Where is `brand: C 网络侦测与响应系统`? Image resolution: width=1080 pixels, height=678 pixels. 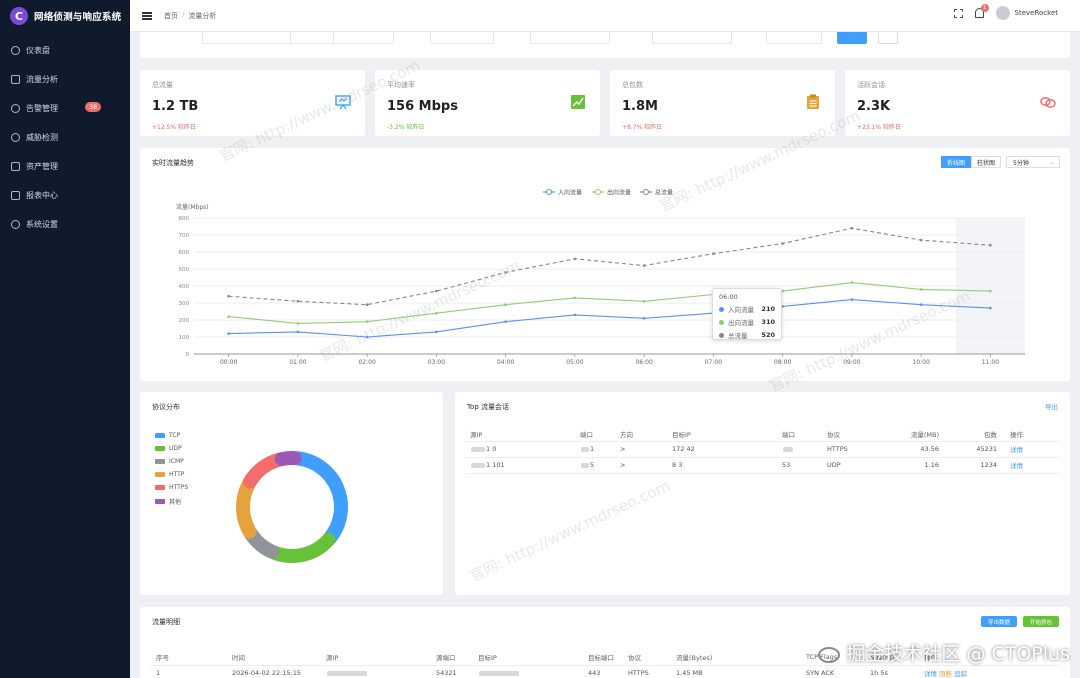 brand: C 网络侦测与响应系统 is located at coordinates (65, 16).